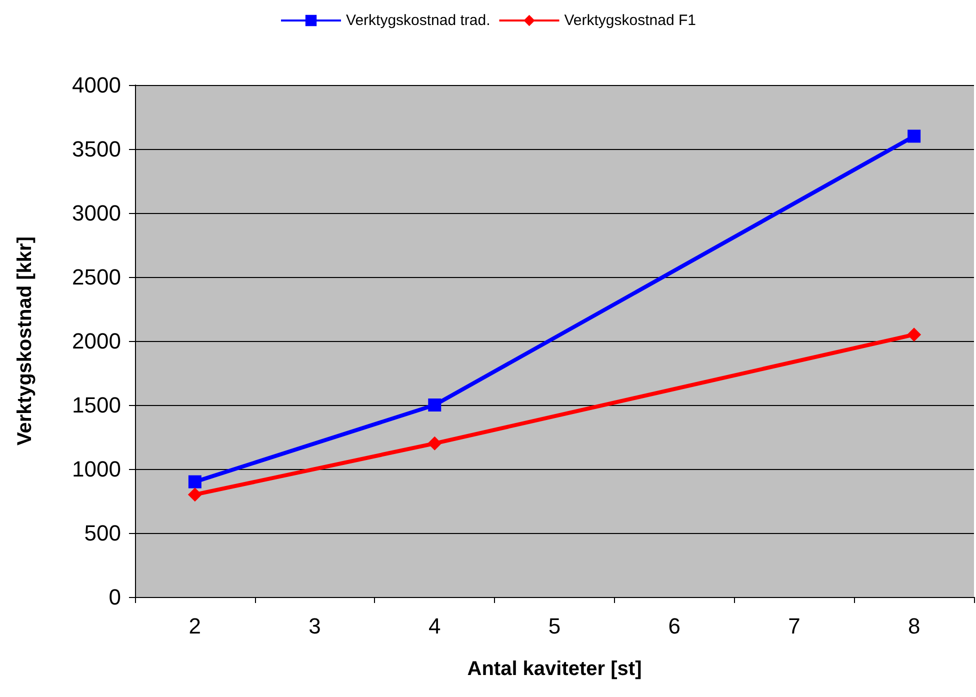 The image size is (976, 697). Describe the element at coordinates (96, 85) in the screenshot. I see `y-tick-label: 4000` at that location.